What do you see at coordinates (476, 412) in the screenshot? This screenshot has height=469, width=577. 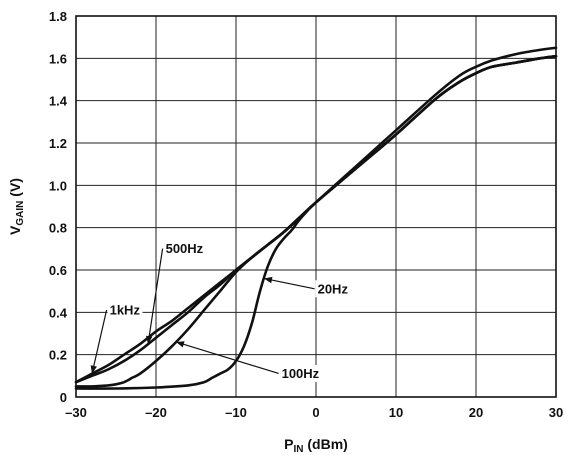 I see `x-tick-label: 20` at bounding box center [476, 412].